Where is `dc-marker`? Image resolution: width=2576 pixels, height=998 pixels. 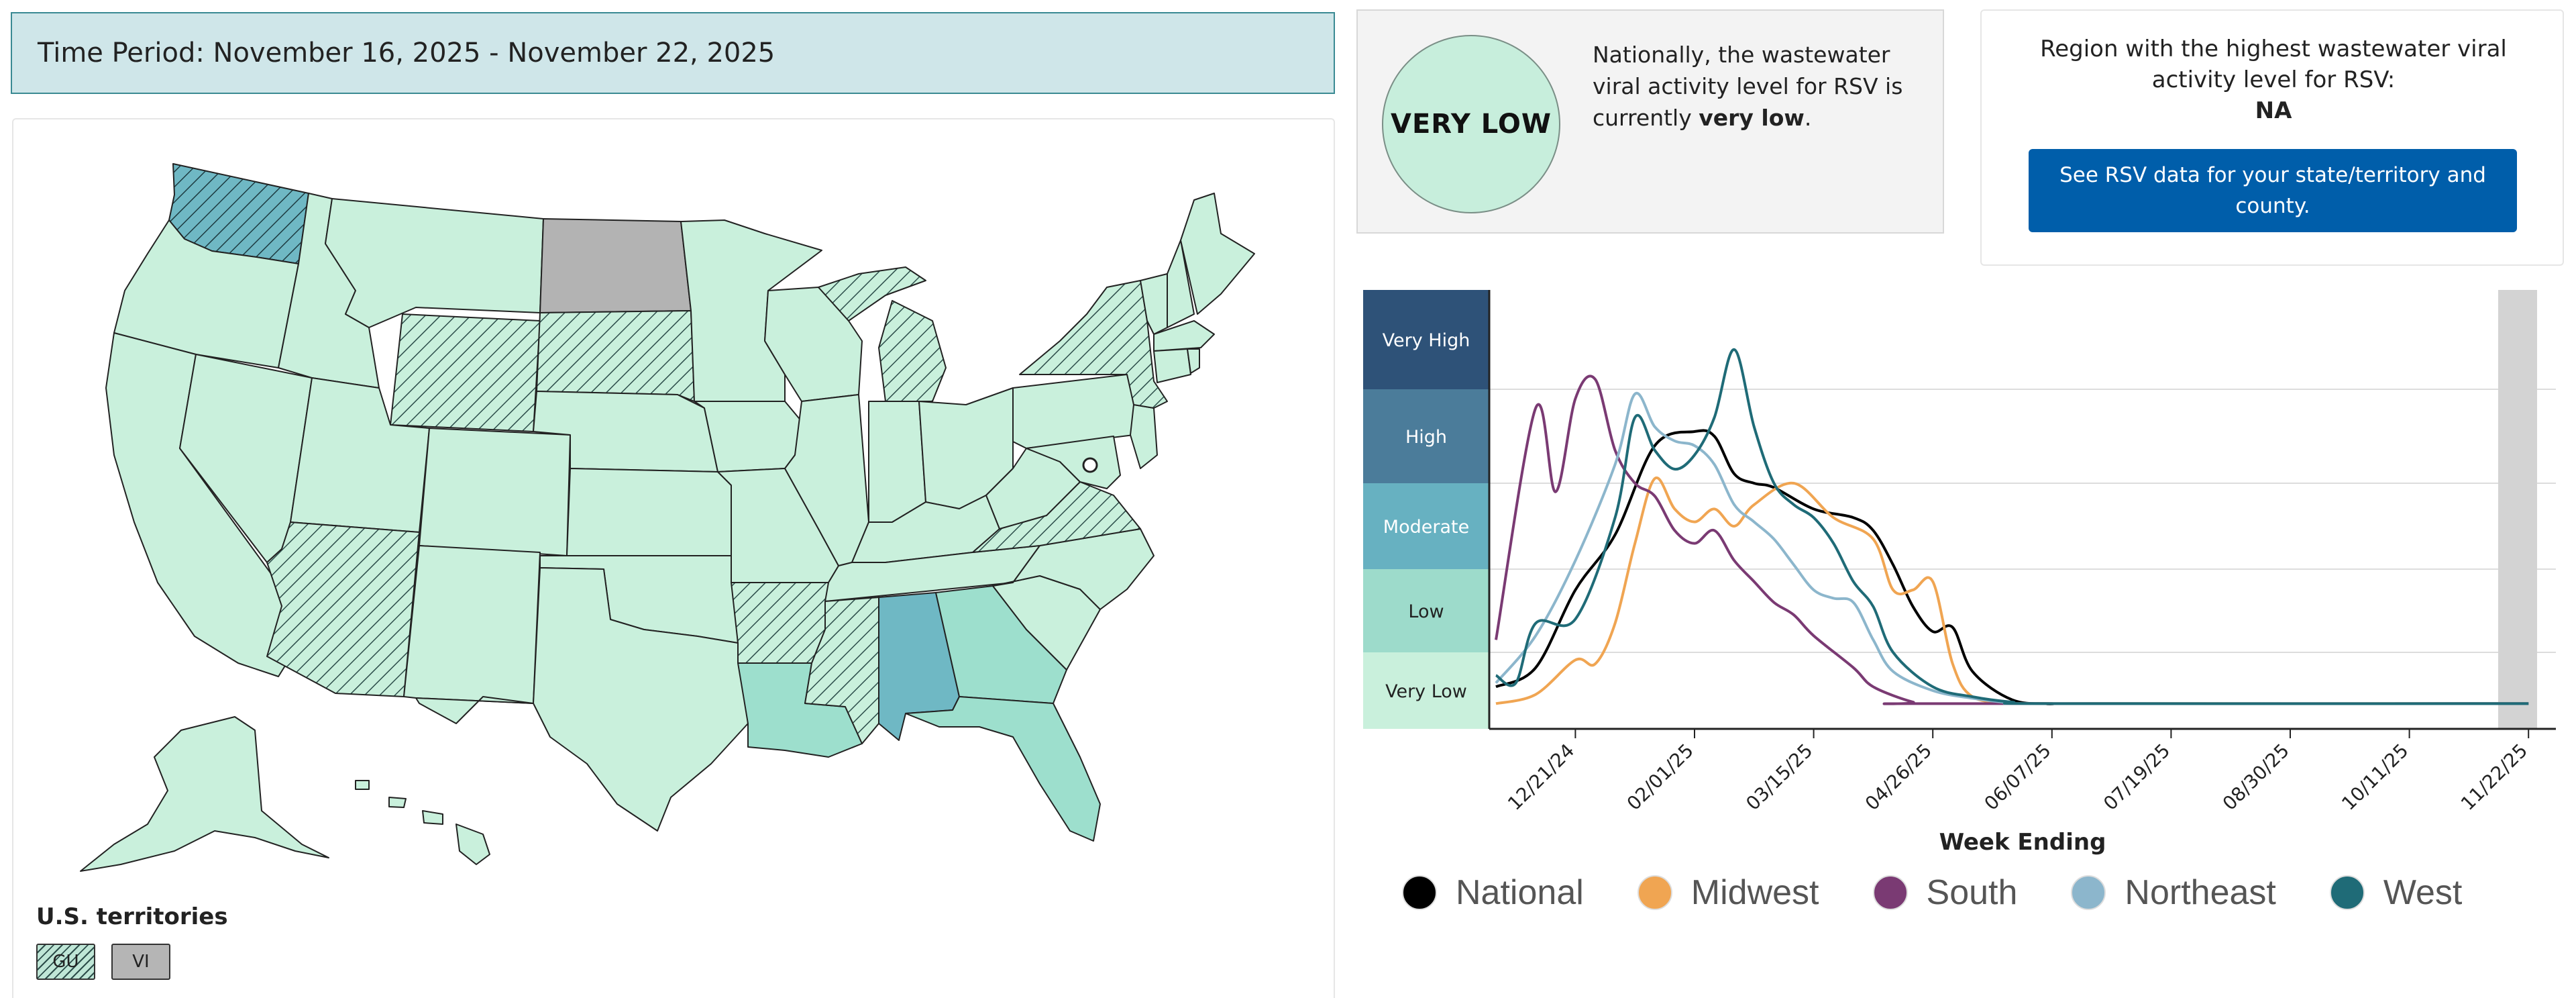 dc-marker is located at coordinates (1090, 465).